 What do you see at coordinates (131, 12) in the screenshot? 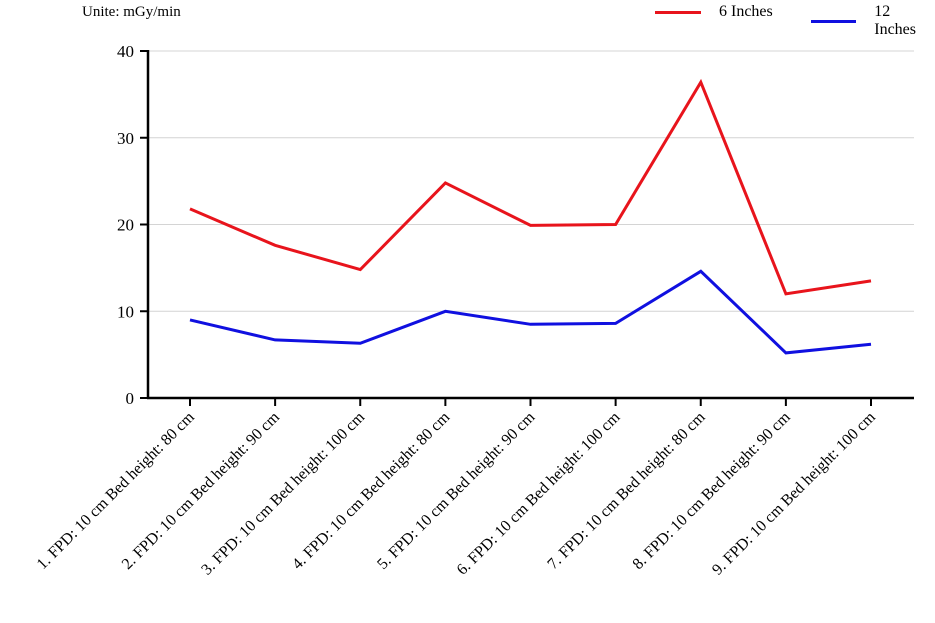
I see `unit-label: Unite: mGy/min` at bounding box center [131, 12].